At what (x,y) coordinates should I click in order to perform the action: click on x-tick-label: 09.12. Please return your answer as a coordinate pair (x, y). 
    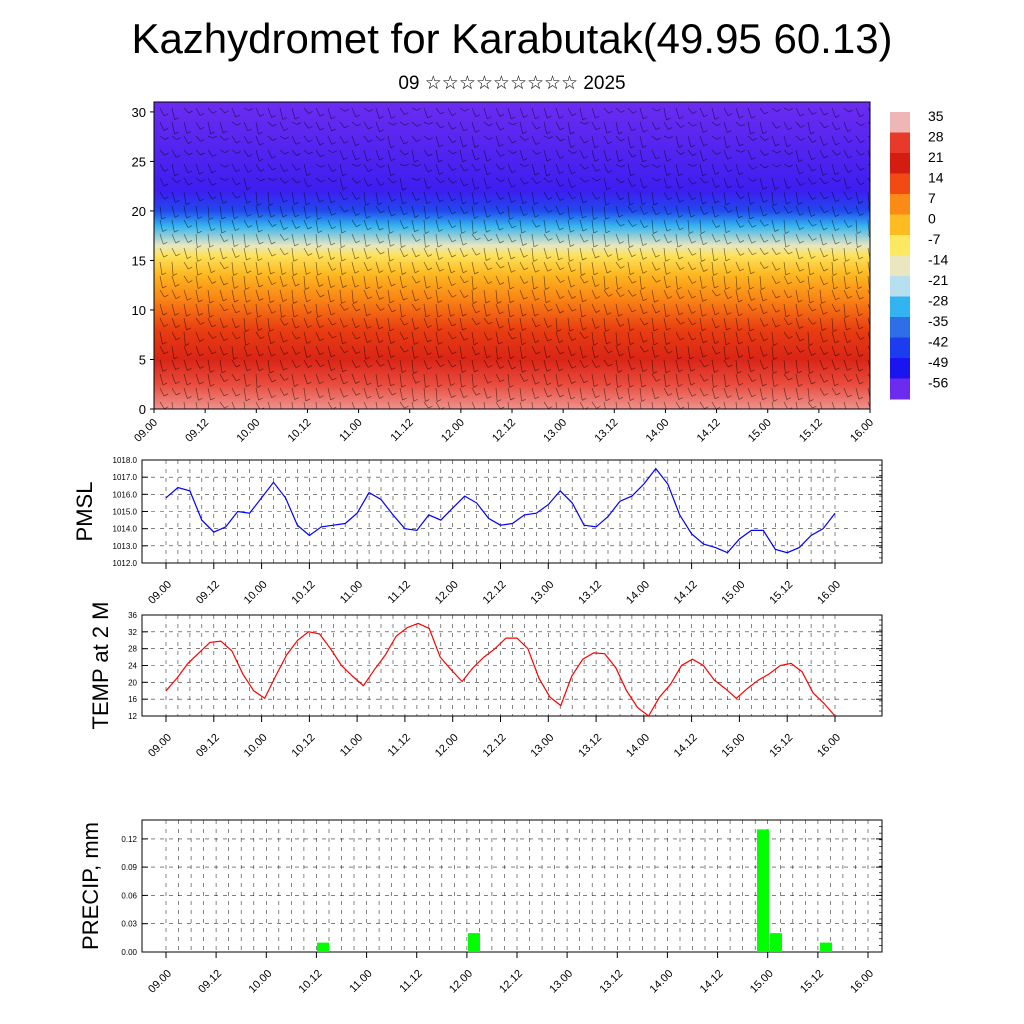
    Looking at the image, I should click on (210, 982).